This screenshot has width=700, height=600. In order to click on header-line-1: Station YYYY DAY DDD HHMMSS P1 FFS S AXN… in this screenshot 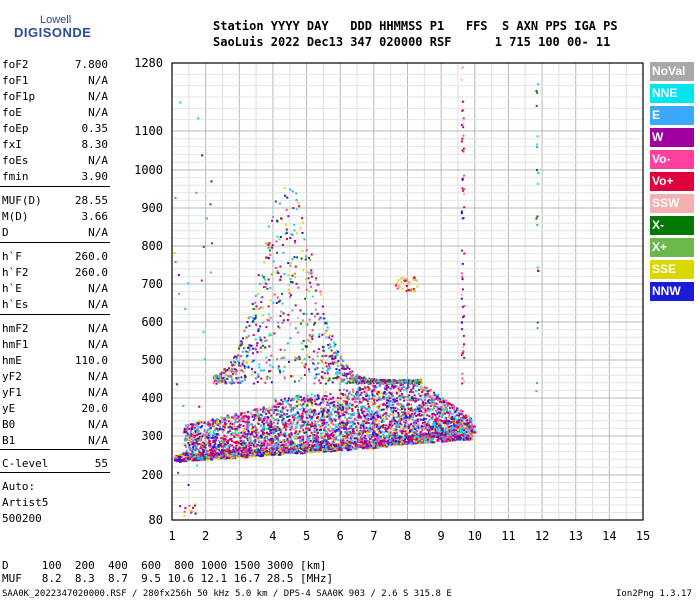, I will do `click(415, 26)`.